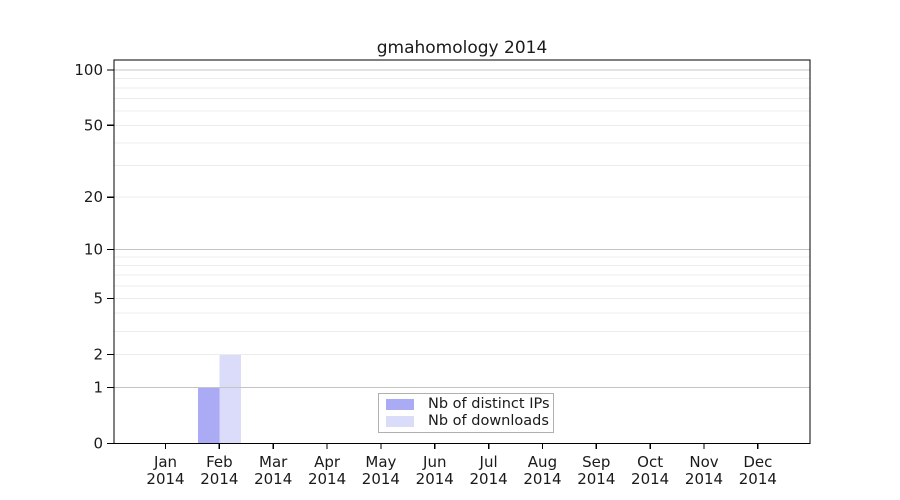 Image resolution: width=900 pixels, height=500 pixels. I want to click on legend: Nb of distinct IPs Nb of downloads, so click(466, 413).